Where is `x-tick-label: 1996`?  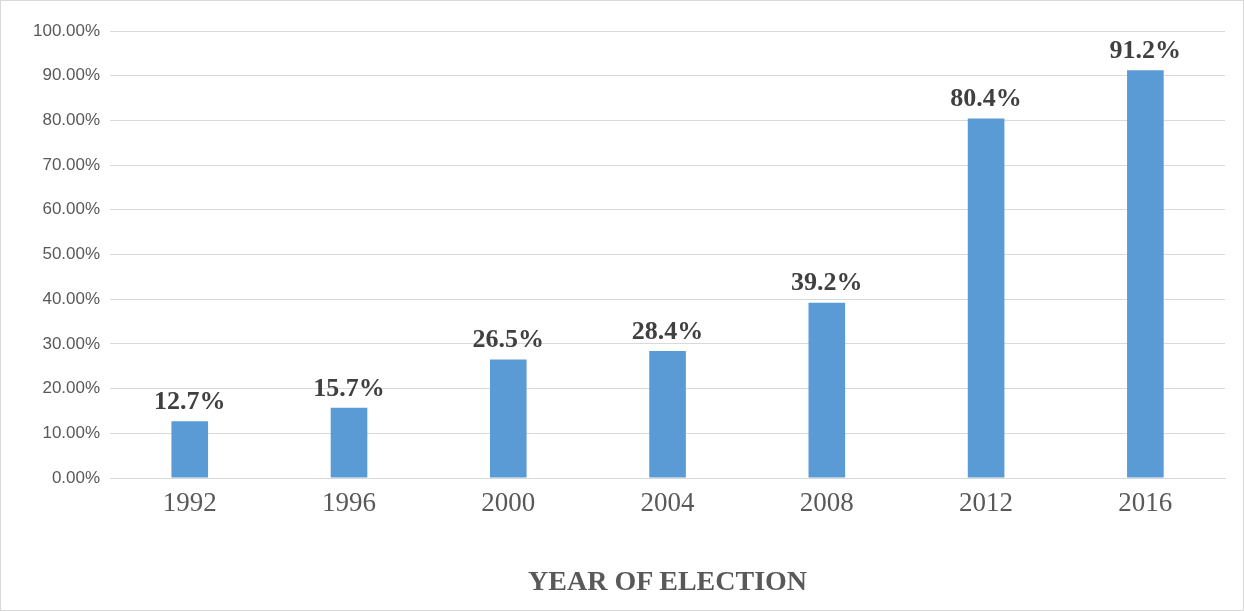 x-tick-label: 1996 is located at coordinates (349, 502).